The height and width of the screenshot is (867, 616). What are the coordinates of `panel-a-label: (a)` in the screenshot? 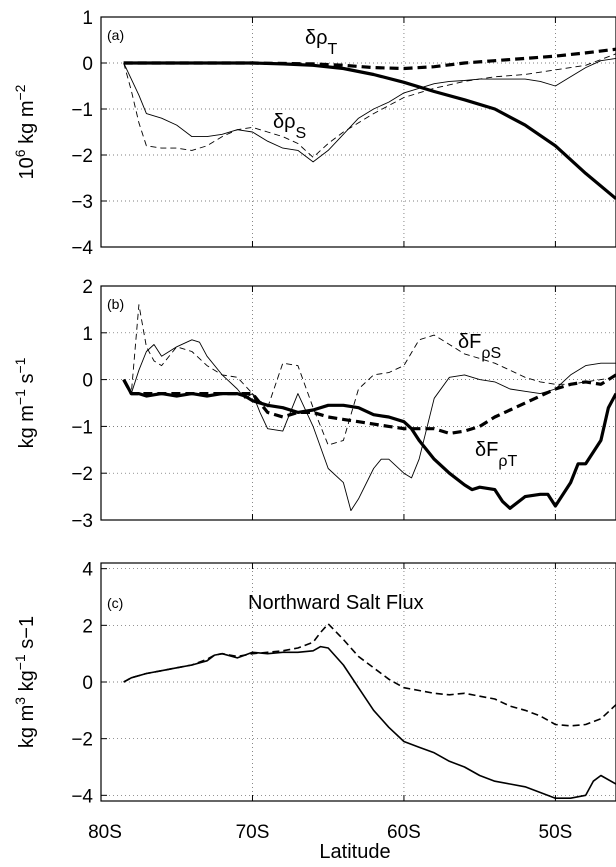 It's located at (115, 35).